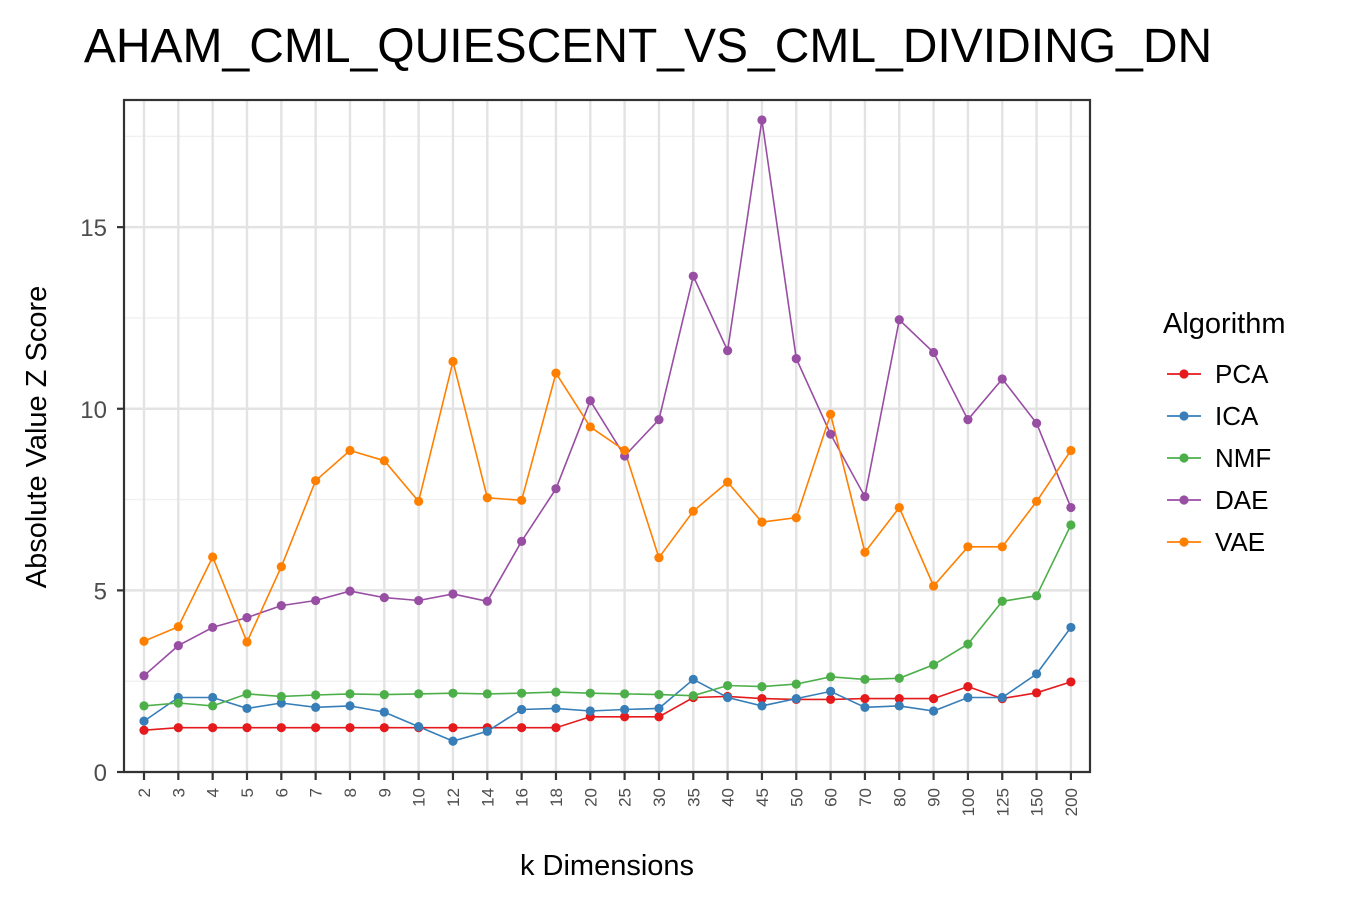 The width and height of the screenshot is (1350, 900). Describe the element at coordinates (93, 228) in the screenshot. I see `y-tick-label: 15` at that location.